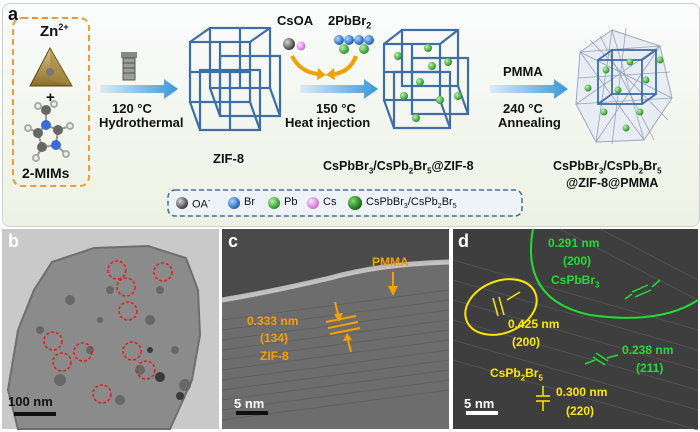 The height and width of the screenshot is (432, 700). I want to click on intermediate-part: /CsPb, so click(391, 166).